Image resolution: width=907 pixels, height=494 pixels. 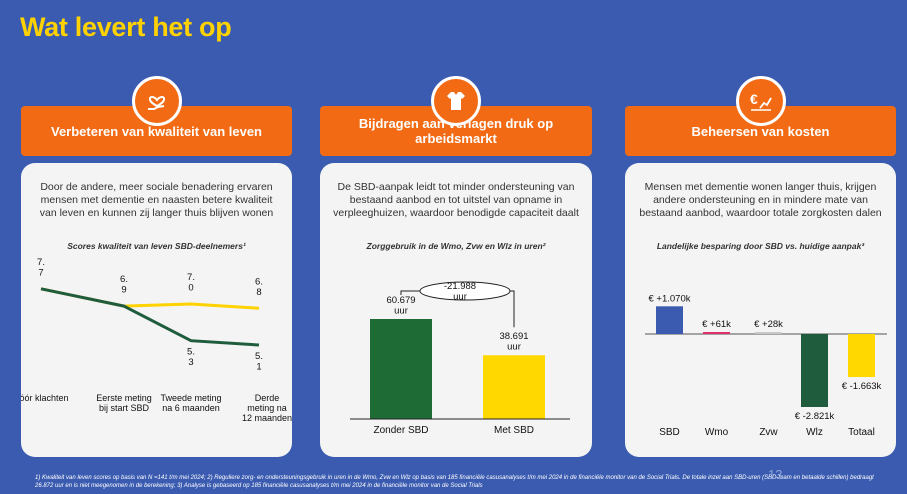 What do you see at coordinates (157, 101) in the screenshot?
I see `heart-hand-icon` at bounding box center [157, 101].